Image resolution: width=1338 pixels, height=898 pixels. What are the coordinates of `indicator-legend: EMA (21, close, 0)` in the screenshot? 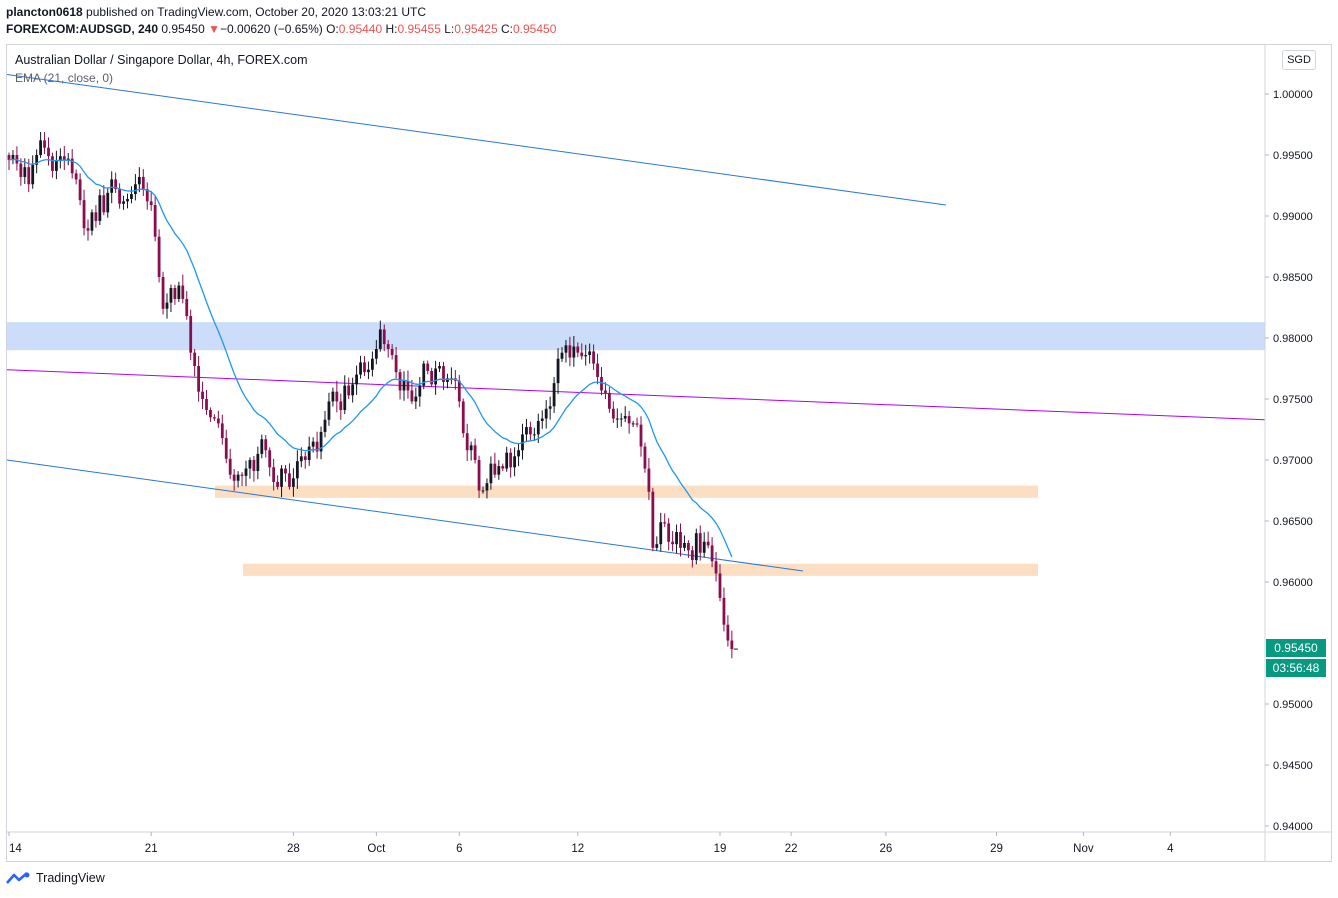 It's located at (64, 78).